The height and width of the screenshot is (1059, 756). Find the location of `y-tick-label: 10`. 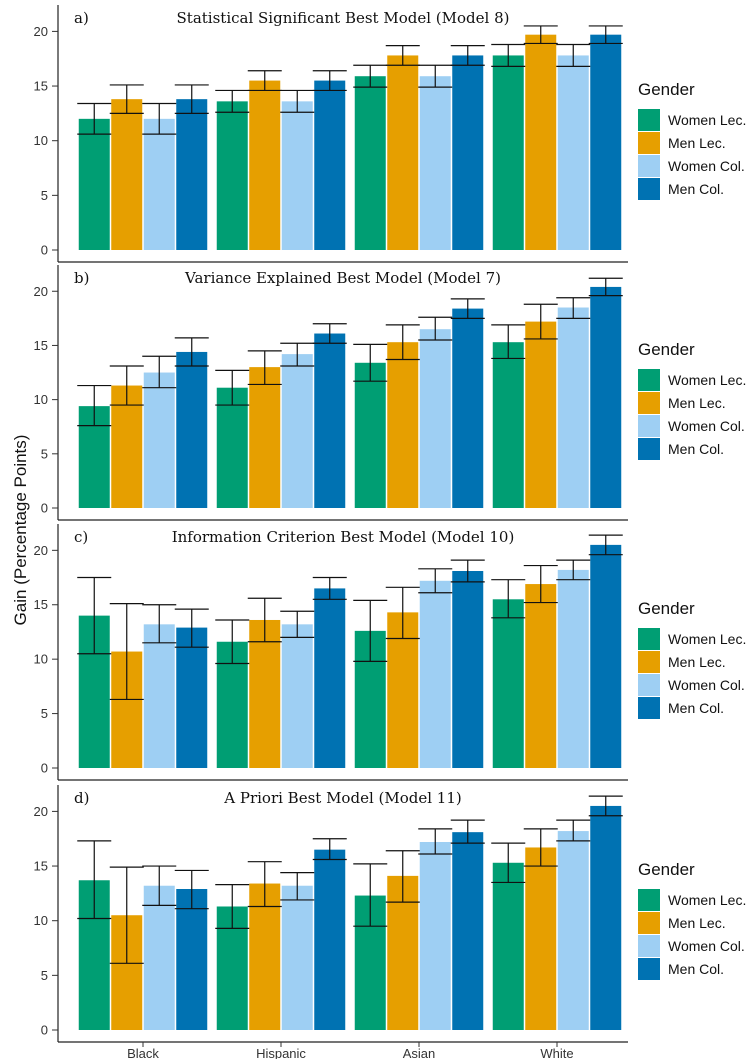

y-tick-label: 10 is located at coordinates (41, 140).